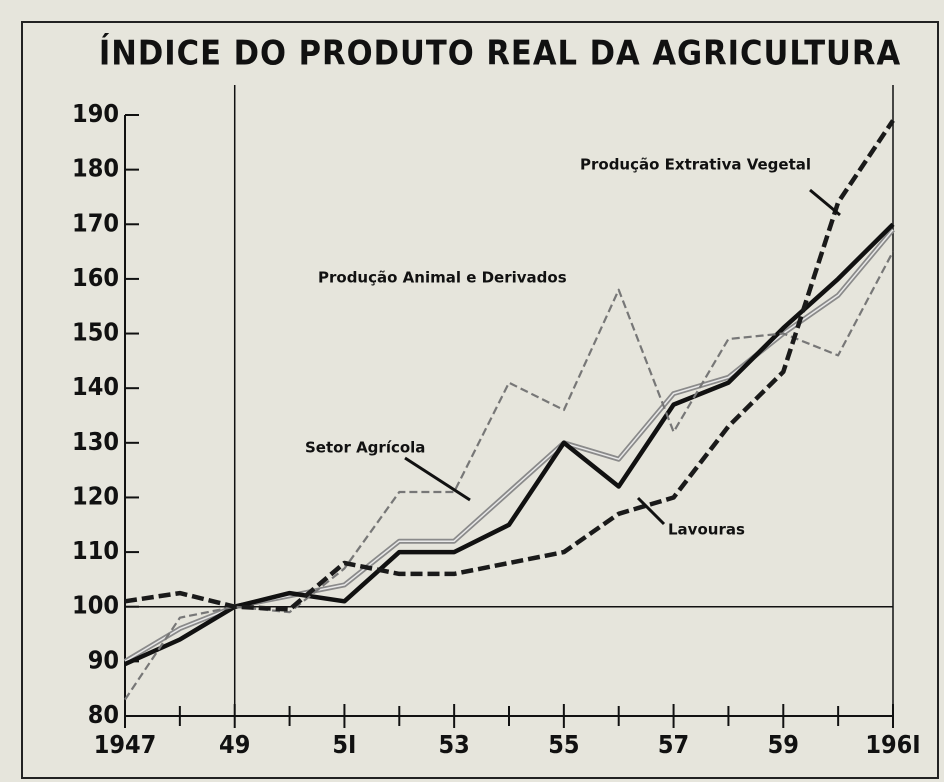 Image resolution: width=944 pixels, height=782 pixels. Describe the element at coordinates (103, 714) in the screenshot. I see `y-tick-label: 80` at that location.